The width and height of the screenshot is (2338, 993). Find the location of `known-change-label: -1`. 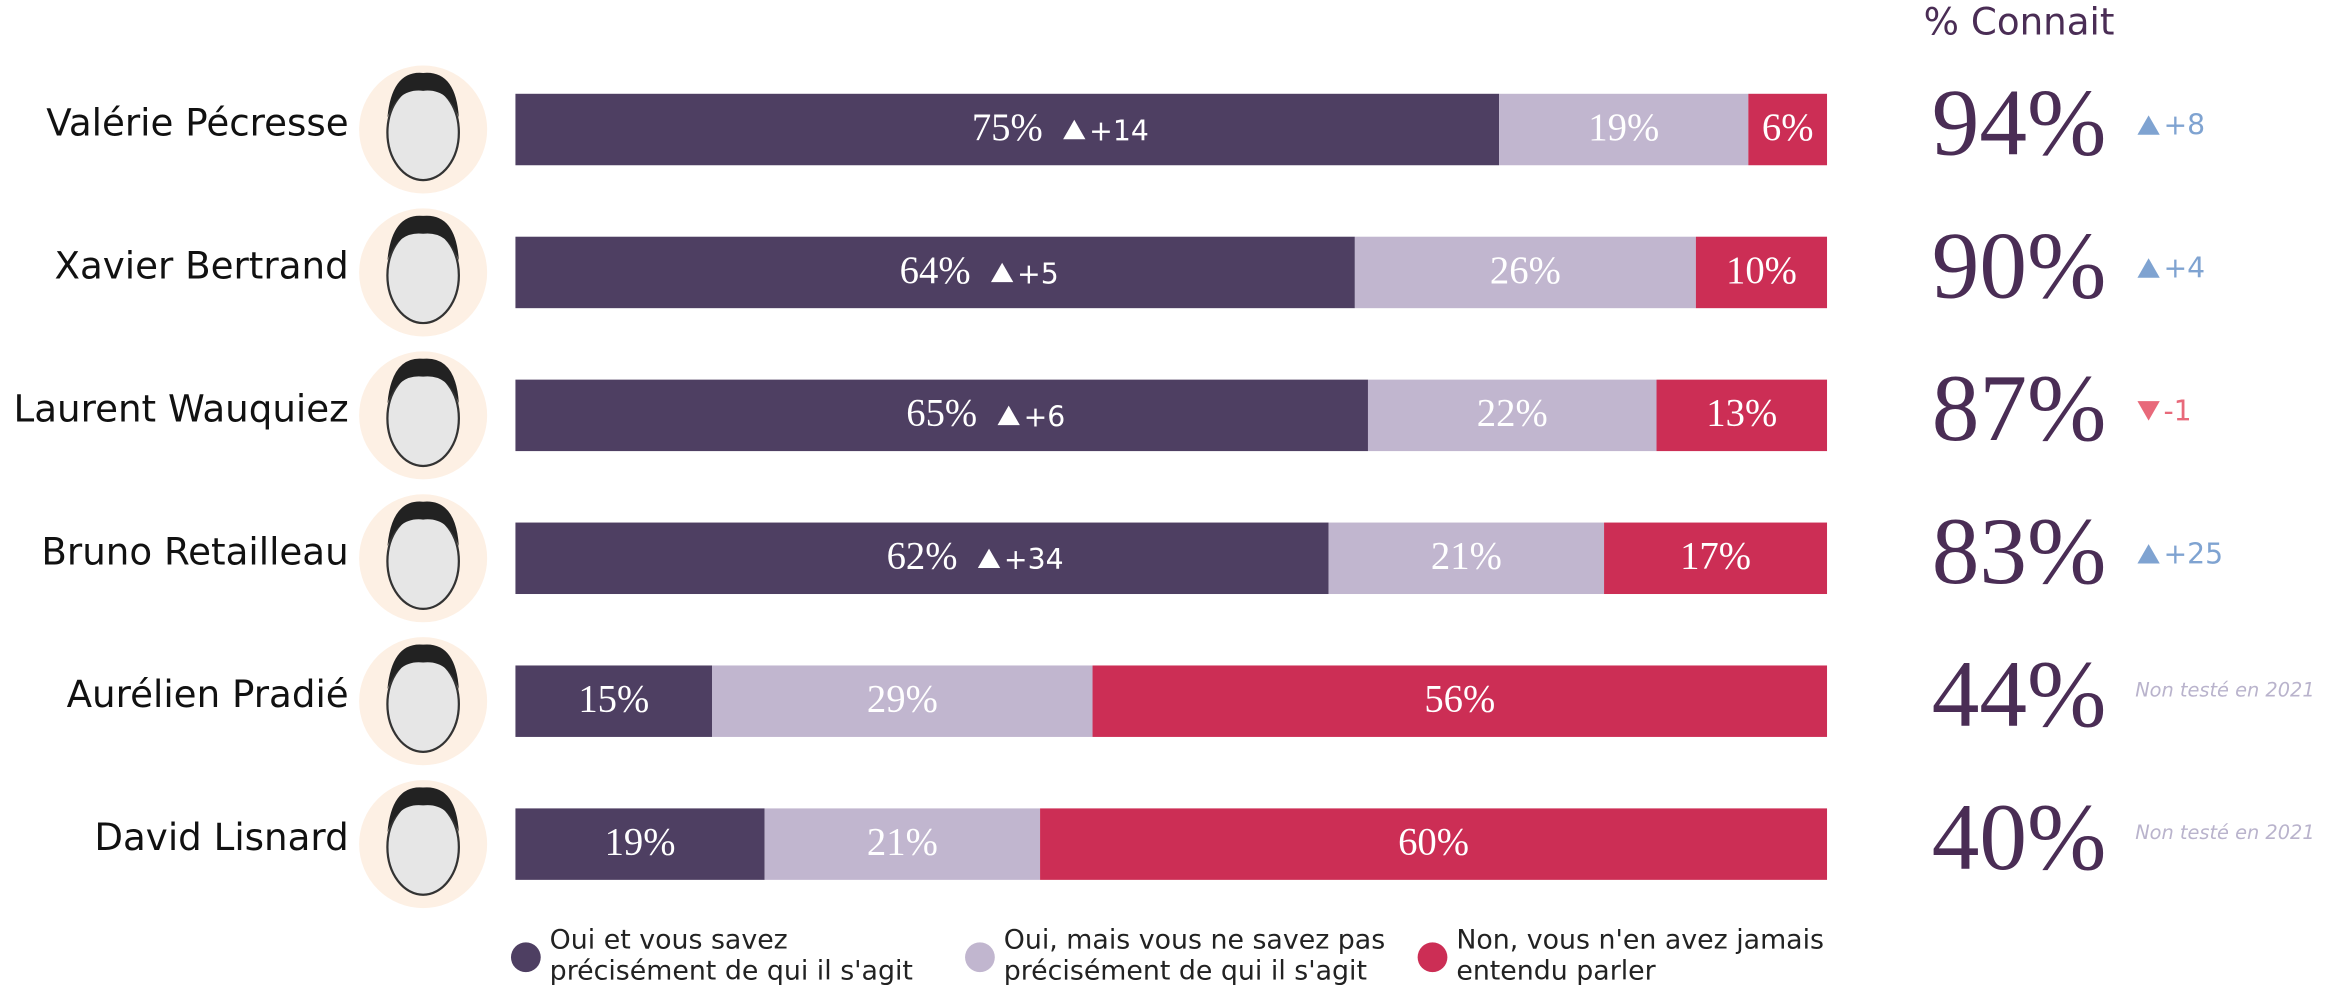

known-change-label: -1 is located at coordinates (2177, 410).